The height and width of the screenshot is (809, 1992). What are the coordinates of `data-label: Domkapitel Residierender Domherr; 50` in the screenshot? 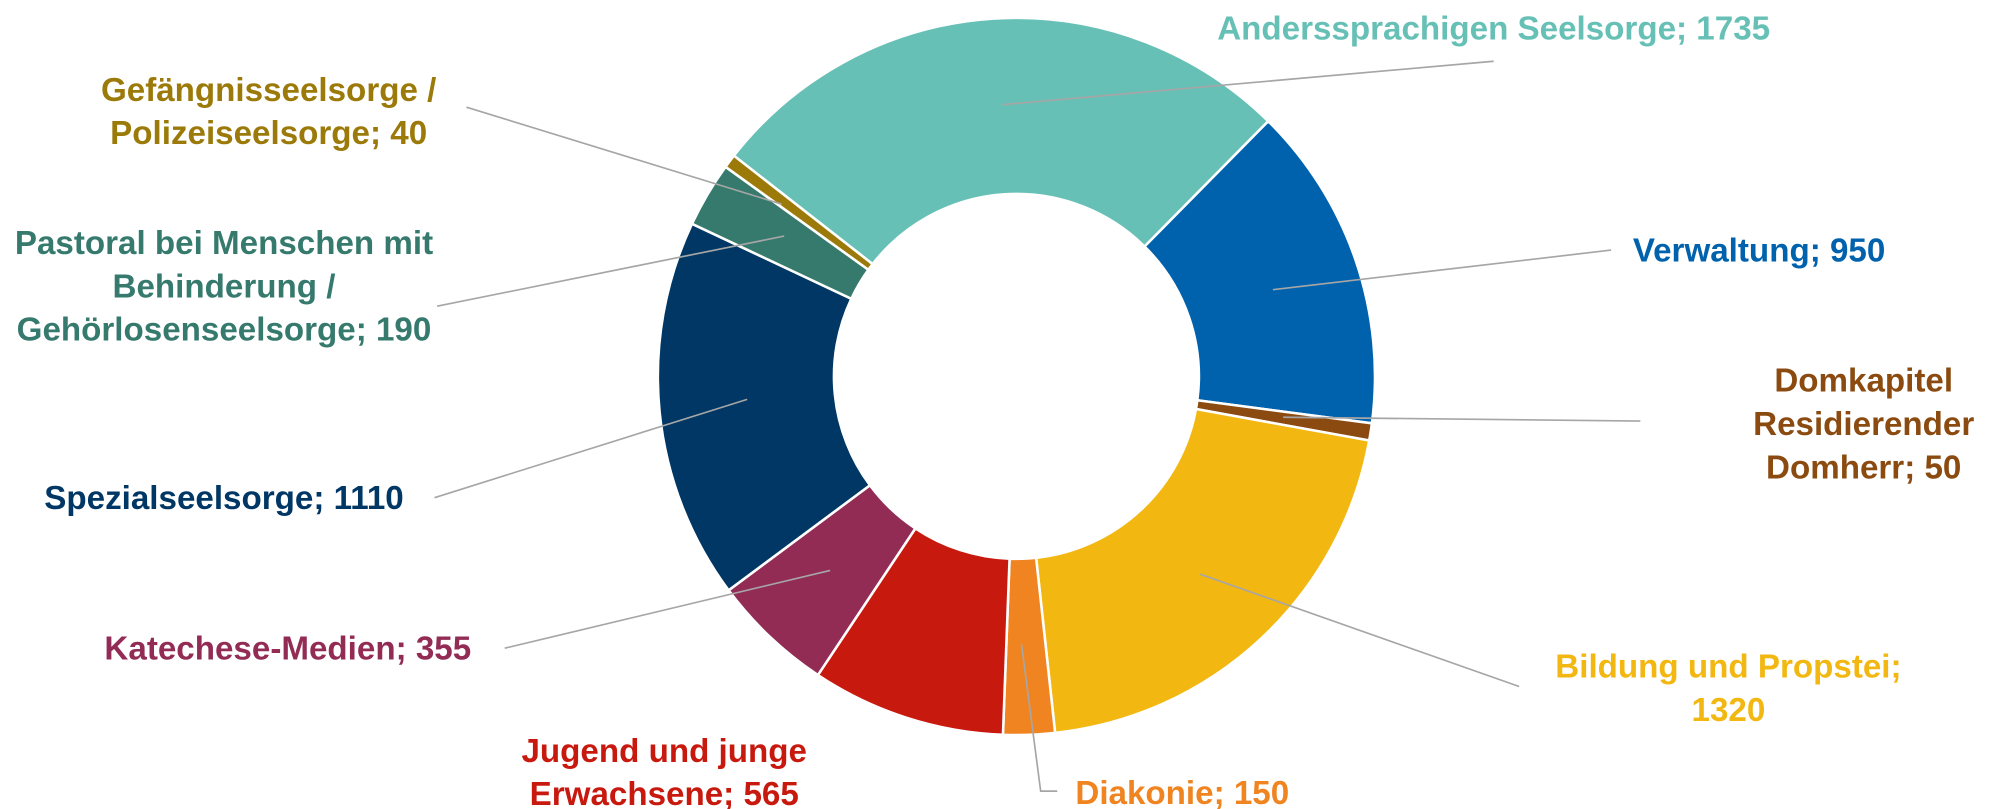 It's located at (1863, 425).